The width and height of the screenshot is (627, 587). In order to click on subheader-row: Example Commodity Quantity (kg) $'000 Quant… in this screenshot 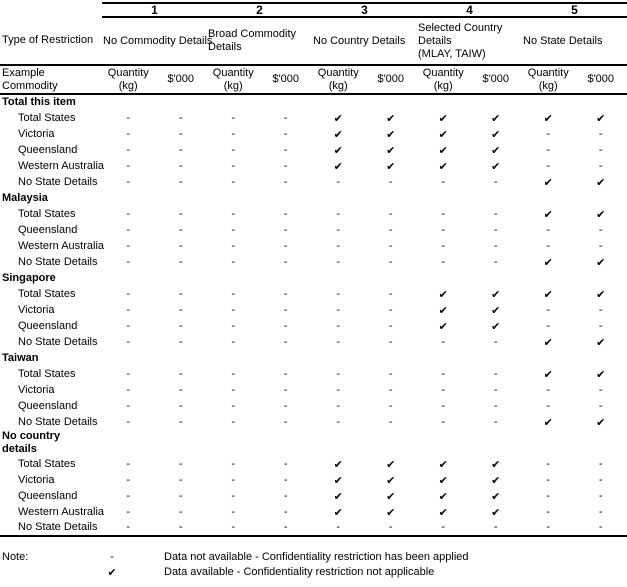, I will do `click(313, 79)`.